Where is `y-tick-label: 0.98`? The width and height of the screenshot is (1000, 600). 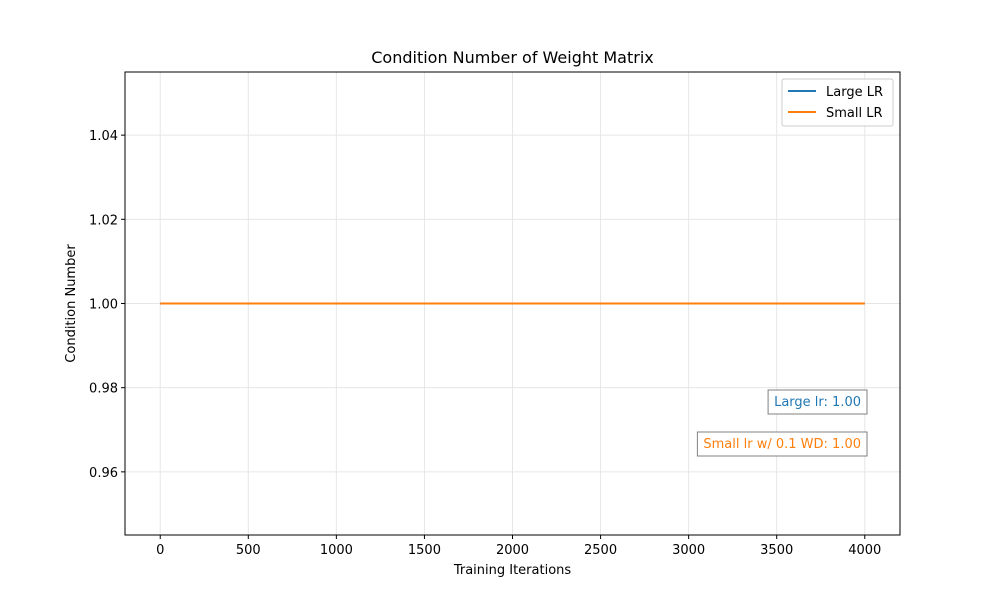
y-tick-label: 0.98 is located at coordinates (103, 389).